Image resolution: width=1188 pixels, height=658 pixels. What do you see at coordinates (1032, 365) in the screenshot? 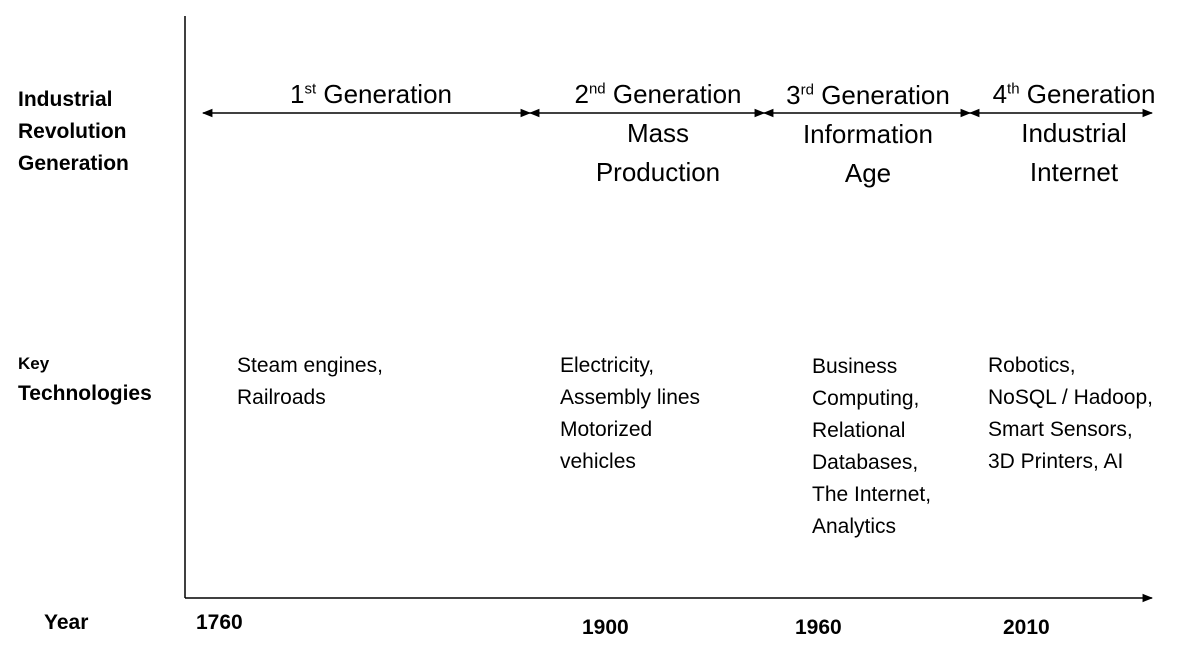
I see `technology-line: Robotics,` at bounding box center [1032, 365].